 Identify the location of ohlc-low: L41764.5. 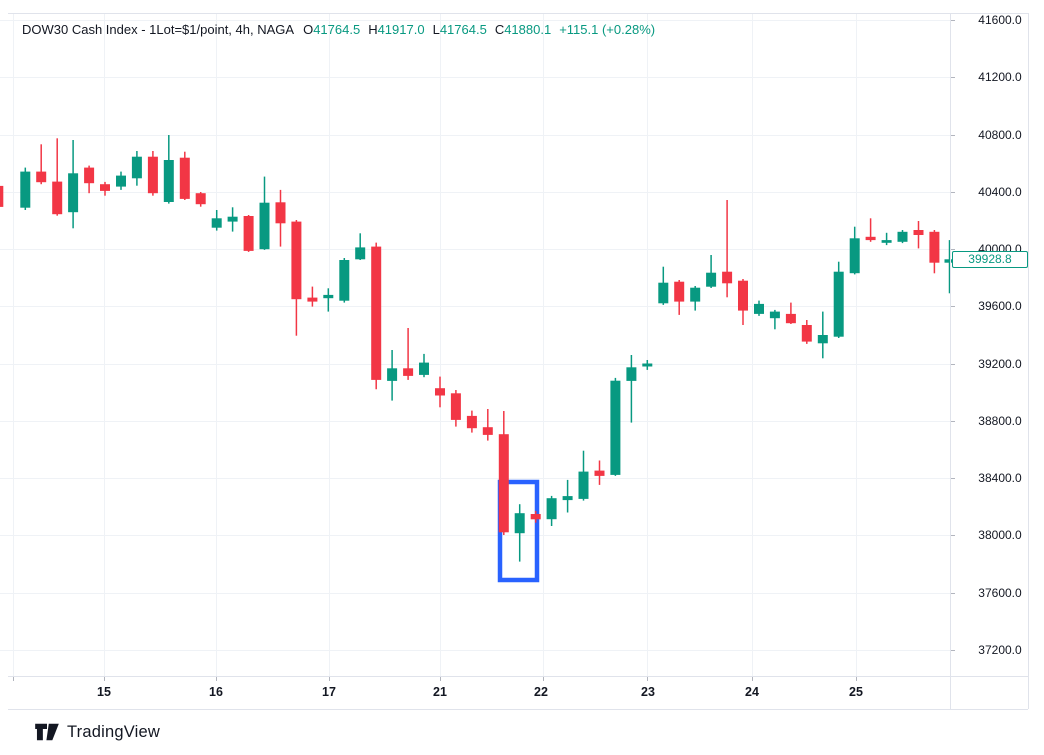
(459, 29).